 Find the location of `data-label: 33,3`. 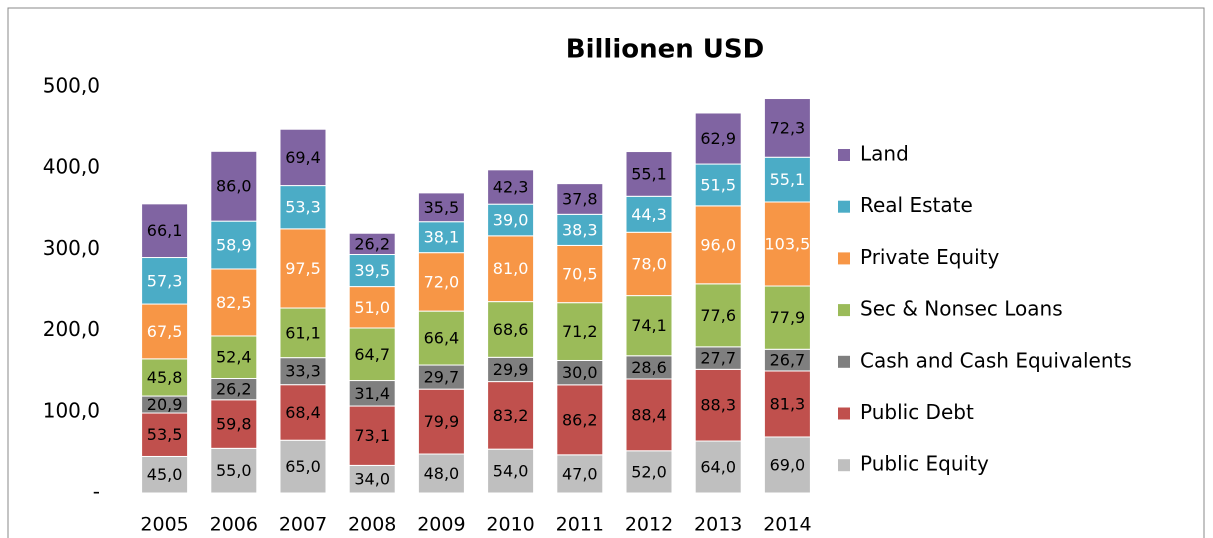

data-label: 33,3 is located at coordinates (303, 371).